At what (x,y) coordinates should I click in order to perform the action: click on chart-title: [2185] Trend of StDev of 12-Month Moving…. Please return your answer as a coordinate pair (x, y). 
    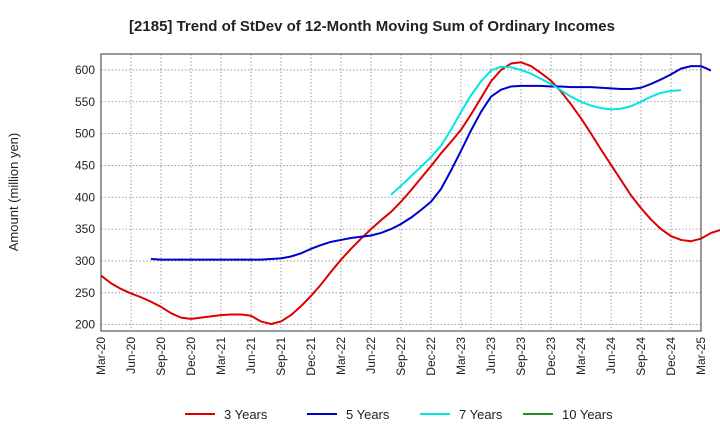
    Looking at the image, I should click on (372, 26).